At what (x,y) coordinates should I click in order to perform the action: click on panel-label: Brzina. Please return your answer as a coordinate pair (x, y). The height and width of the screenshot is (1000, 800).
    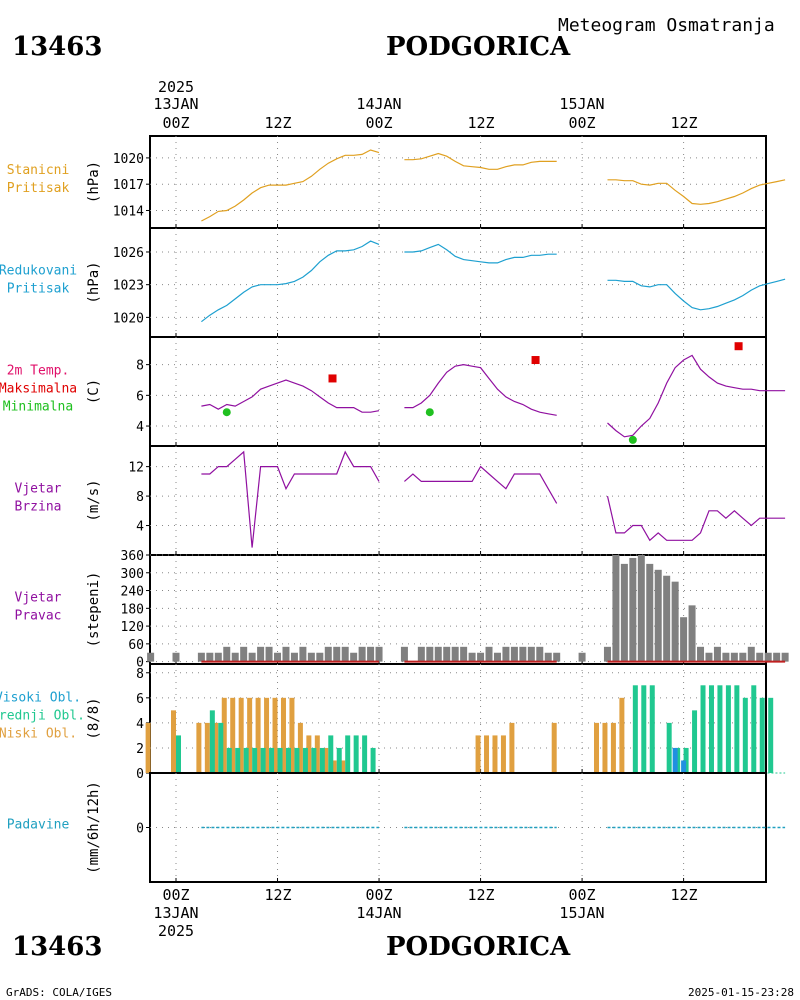
    Looking at the image, I should click on (38, 507).